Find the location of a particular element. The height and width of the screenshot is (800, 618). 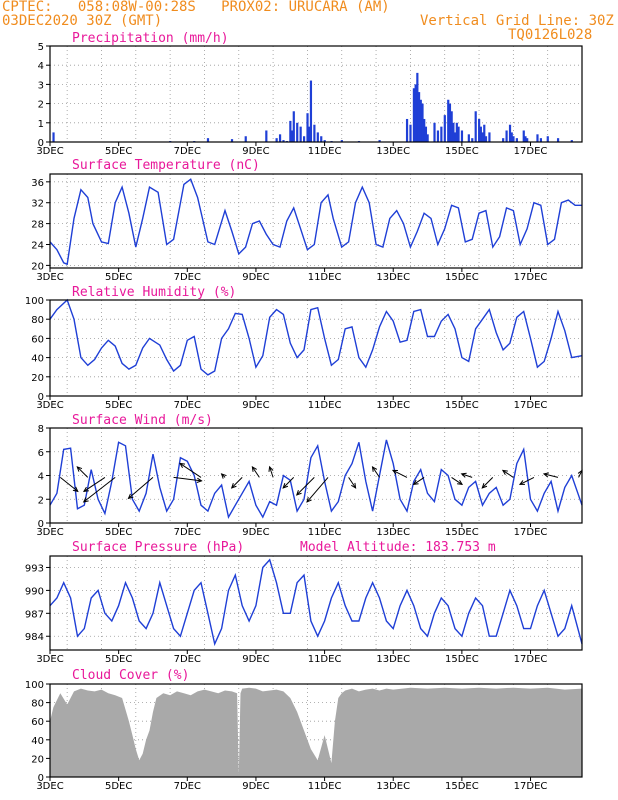

y-tick-label: 984 is located at coordinates (34, 637).